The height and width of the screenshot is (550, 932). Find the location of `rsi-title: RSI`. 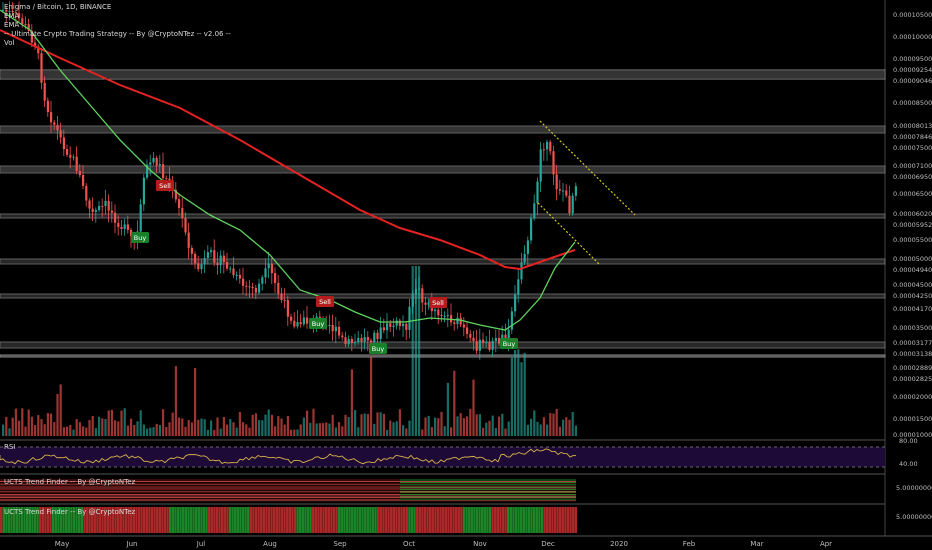

rsi-title: RSI is located at coordinates (10, 447).